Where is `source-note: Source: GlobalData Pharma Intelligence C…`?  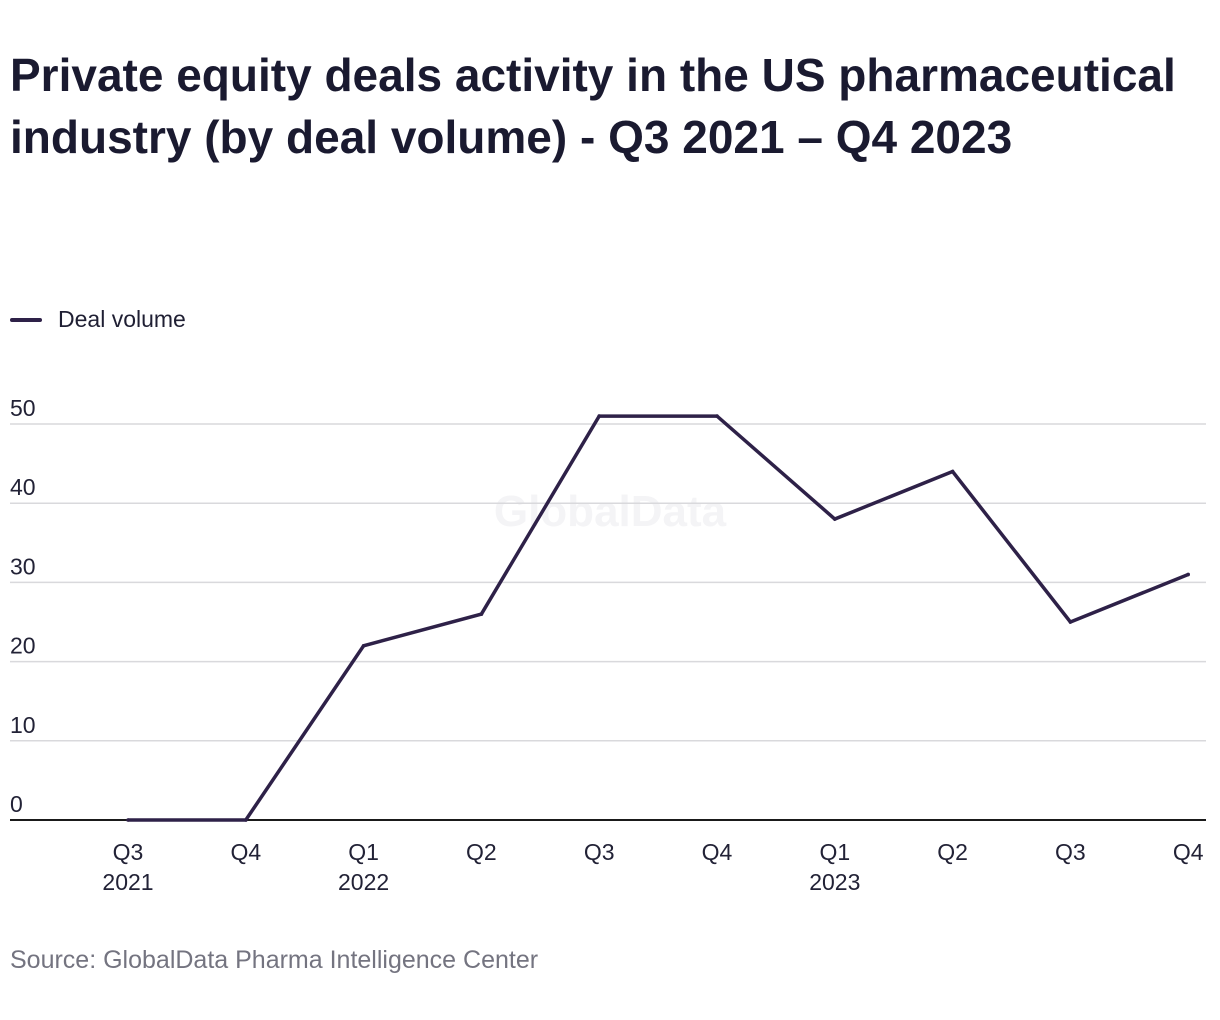 source-note: Source: GlobalData Pharma Intelligence C… is located at coordinates (274, 960).